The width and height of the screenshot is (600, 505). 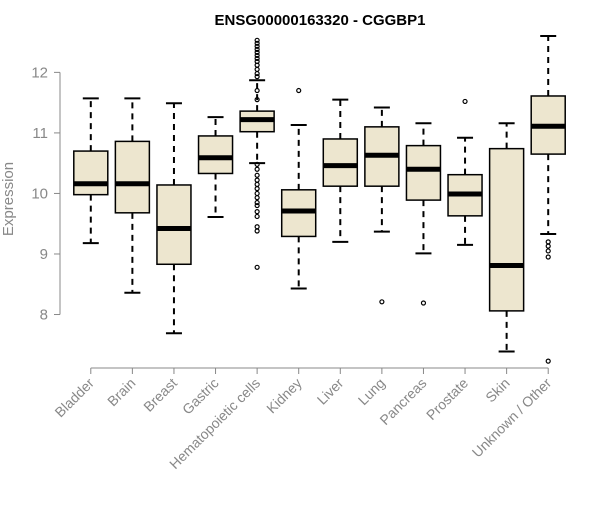 I want to click on box-unknown-other, so click(x=548, y=199).